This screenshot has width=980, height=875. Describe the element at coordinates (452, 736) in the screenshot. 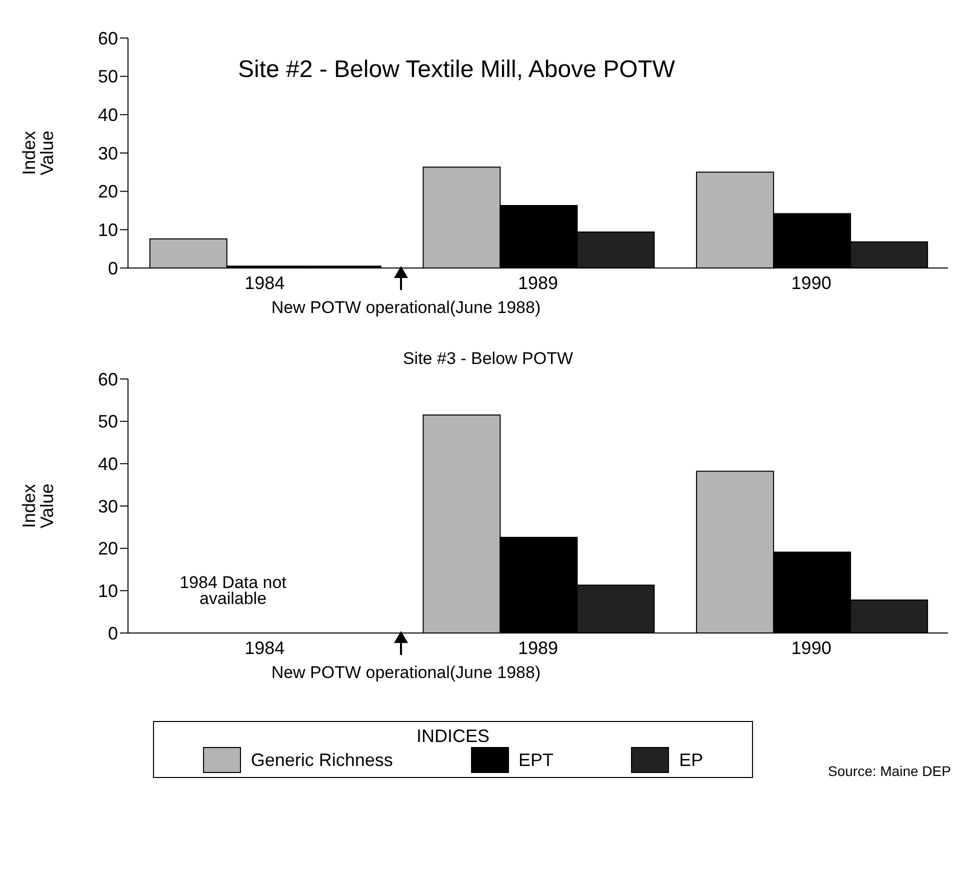

I see `legend-title: INDICES` at that location.